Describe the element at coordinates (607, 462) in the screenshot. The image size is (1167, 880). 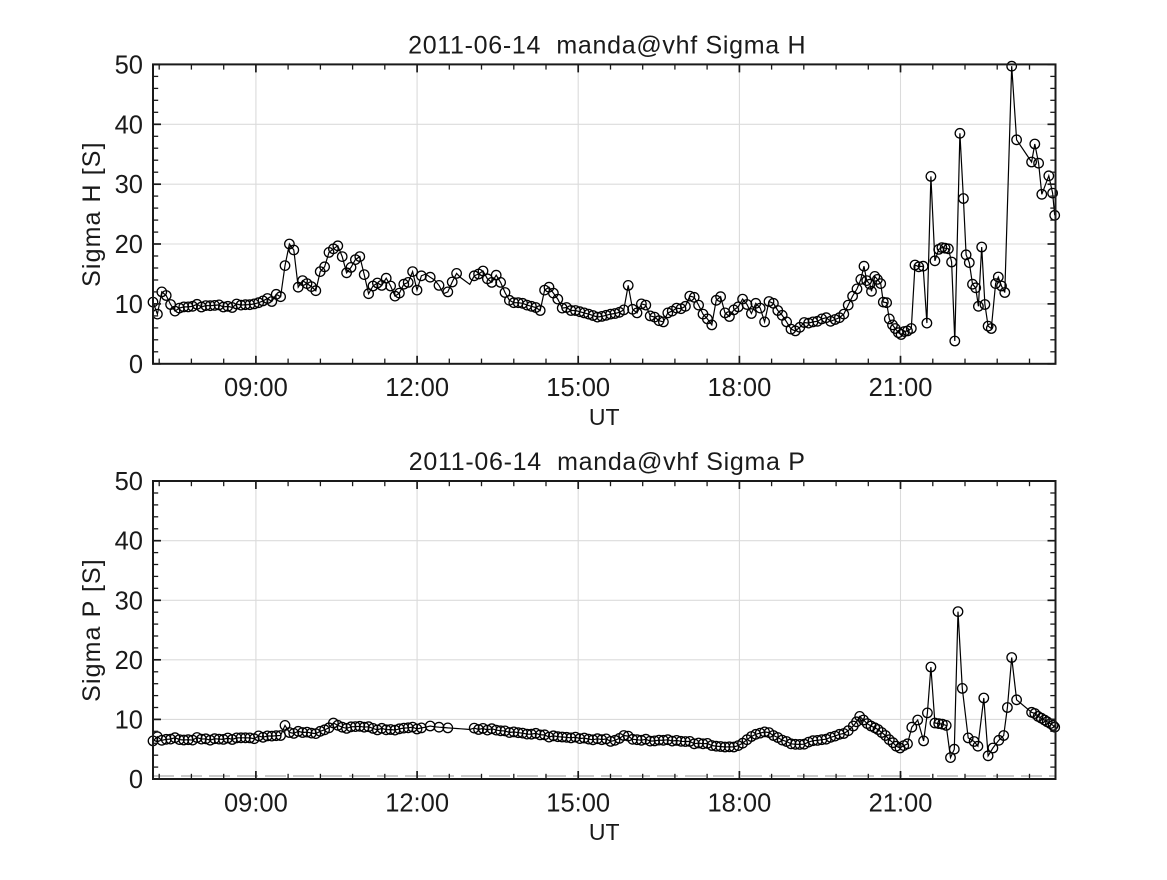
I see `svg-text: 2011-06-14 manda@vhf Sigma P` at that location.